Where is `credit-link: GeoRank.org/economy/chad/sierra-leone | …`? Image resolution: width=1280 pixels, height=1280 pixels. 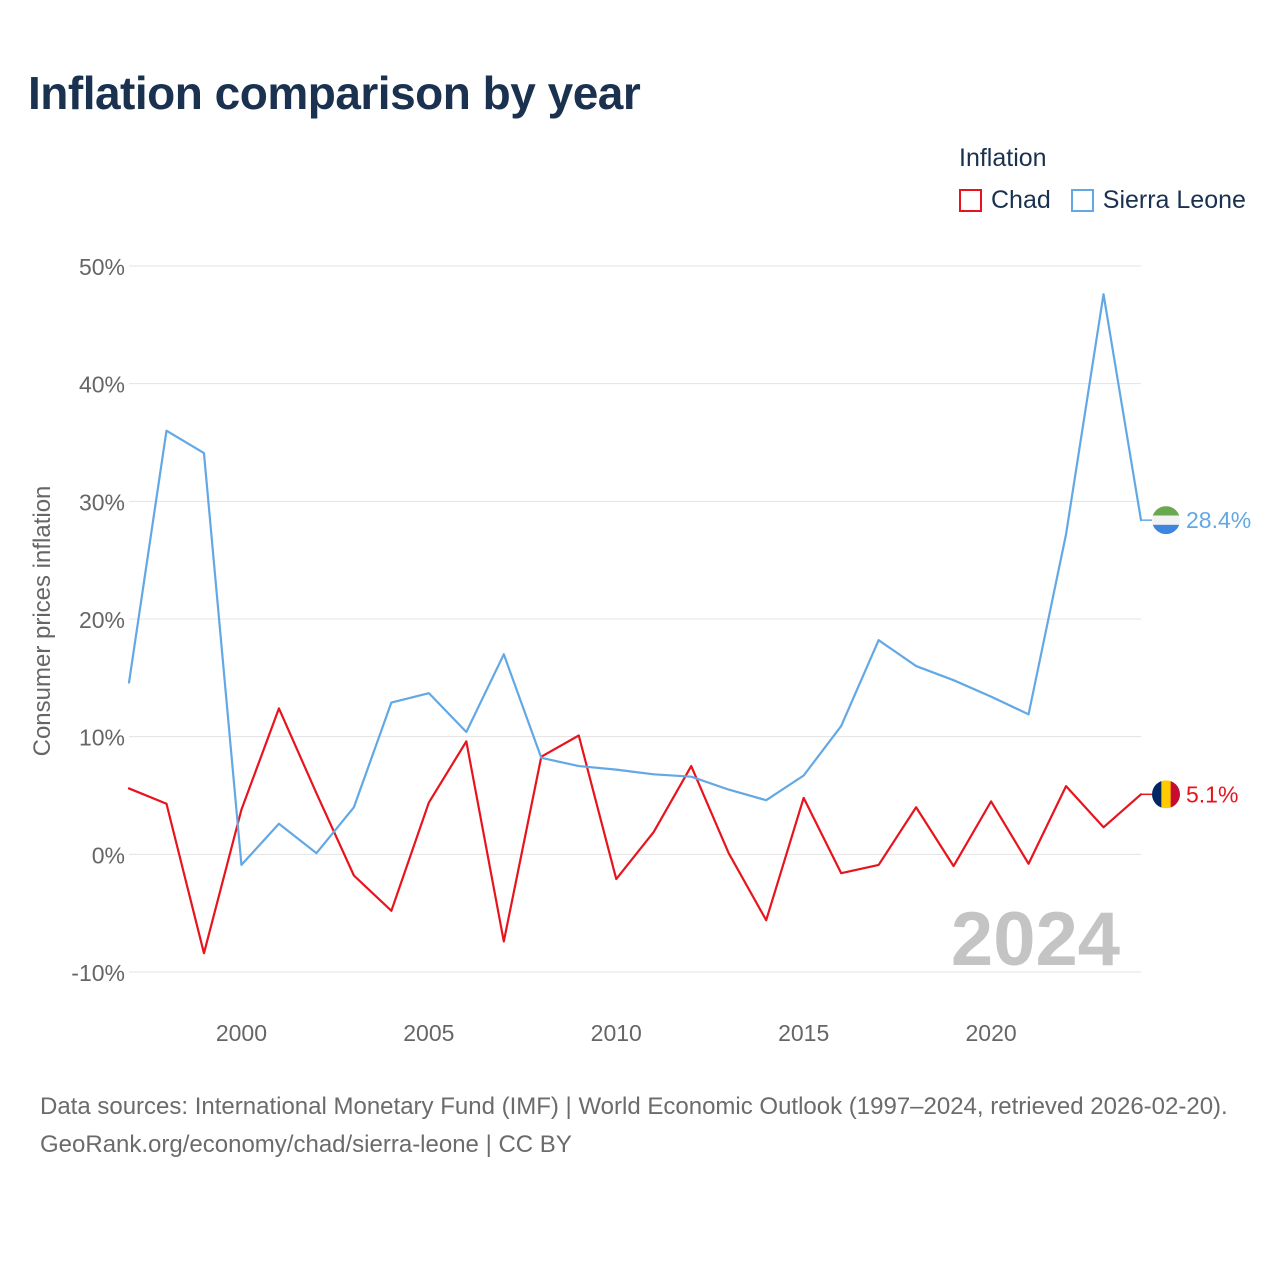 credit-link: GeoRank.org/economy/chad/sierra-leone | … is located at coordinates (306, 1144).